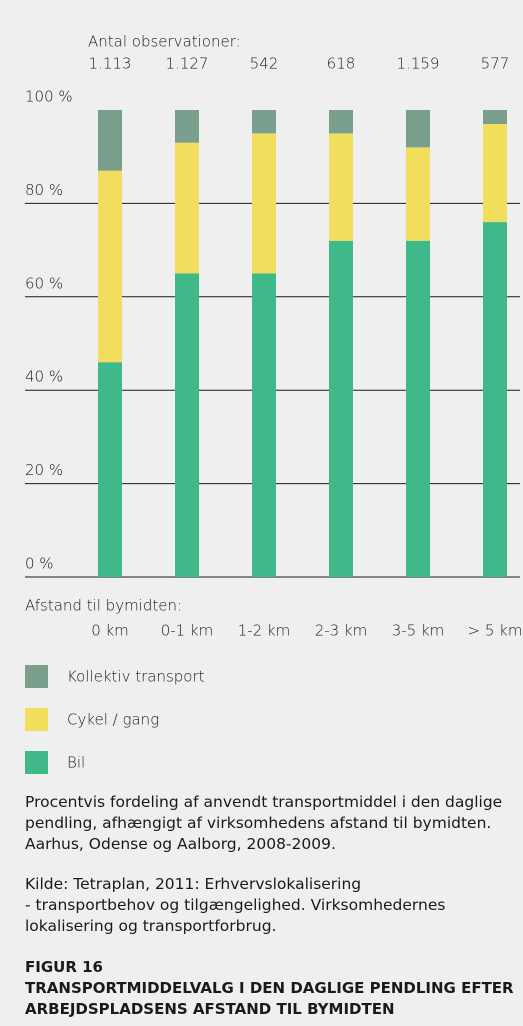  What do you see at coordinates (64, 967) in the screenshot?
I see `figure-label: FIGUR 16` at bounding box center [64, 967].